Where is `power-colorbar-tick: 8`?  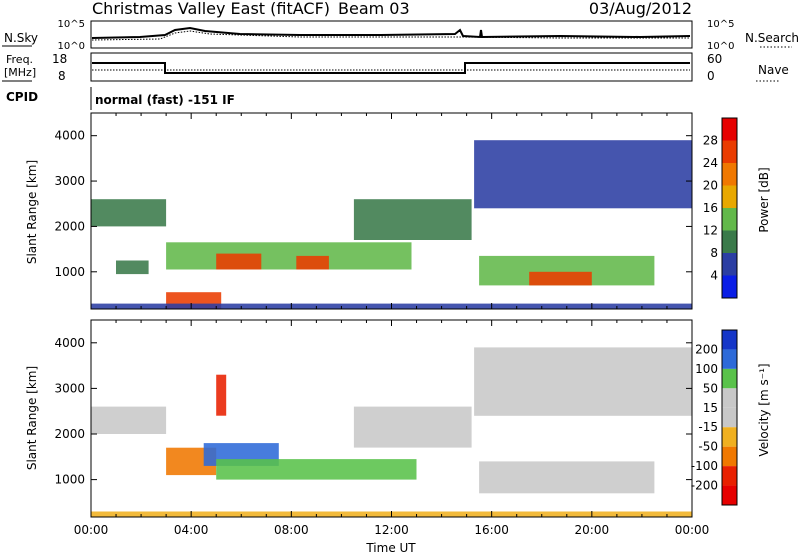
power-colorbar-tick: 8 is located at coordinates (714, 253).